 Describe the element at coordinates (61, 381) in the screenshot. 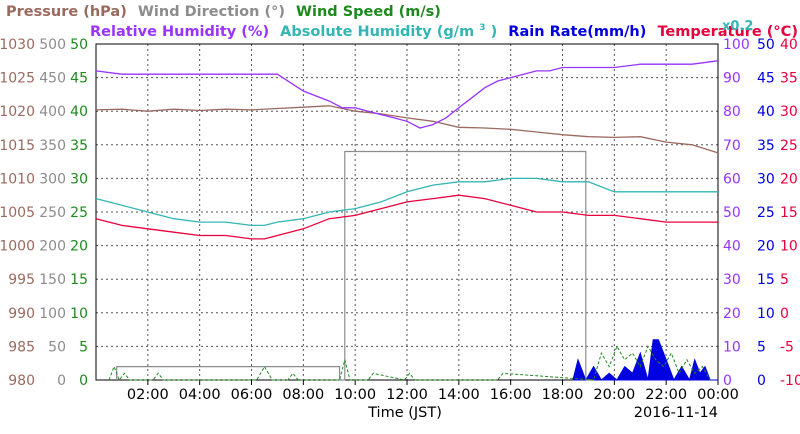

I see `y-tick-label-wind-direction: 0` at that location.